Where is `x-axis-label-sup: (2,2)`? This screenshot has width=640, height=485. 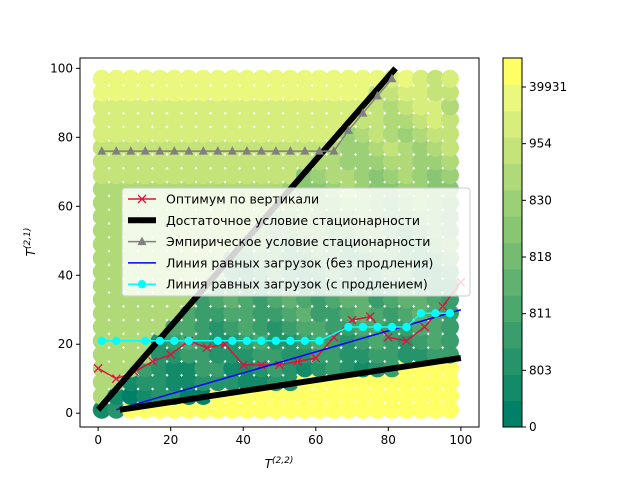
x-axis-label-sup: (2,2) is located at coordinates (282, 461).